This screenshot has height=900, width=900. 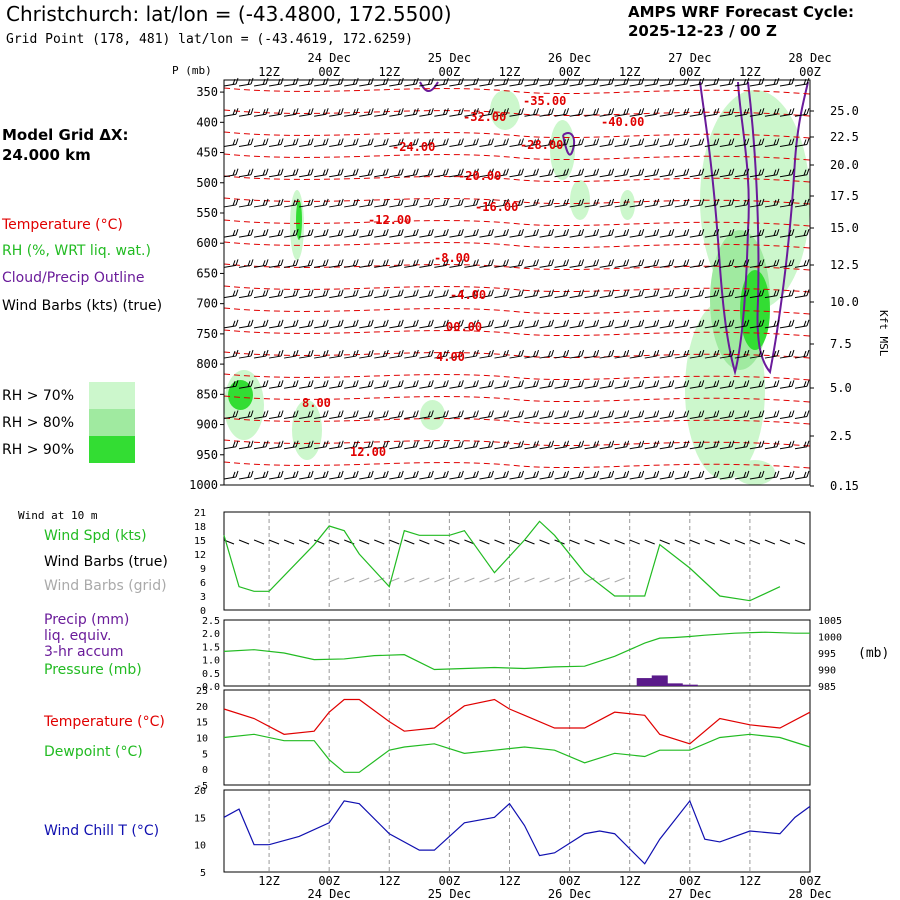 What do you see at coordinates (841, 388) in the screenshot?
I see `height-tick: 5.0` at bounding box center [841, 388].